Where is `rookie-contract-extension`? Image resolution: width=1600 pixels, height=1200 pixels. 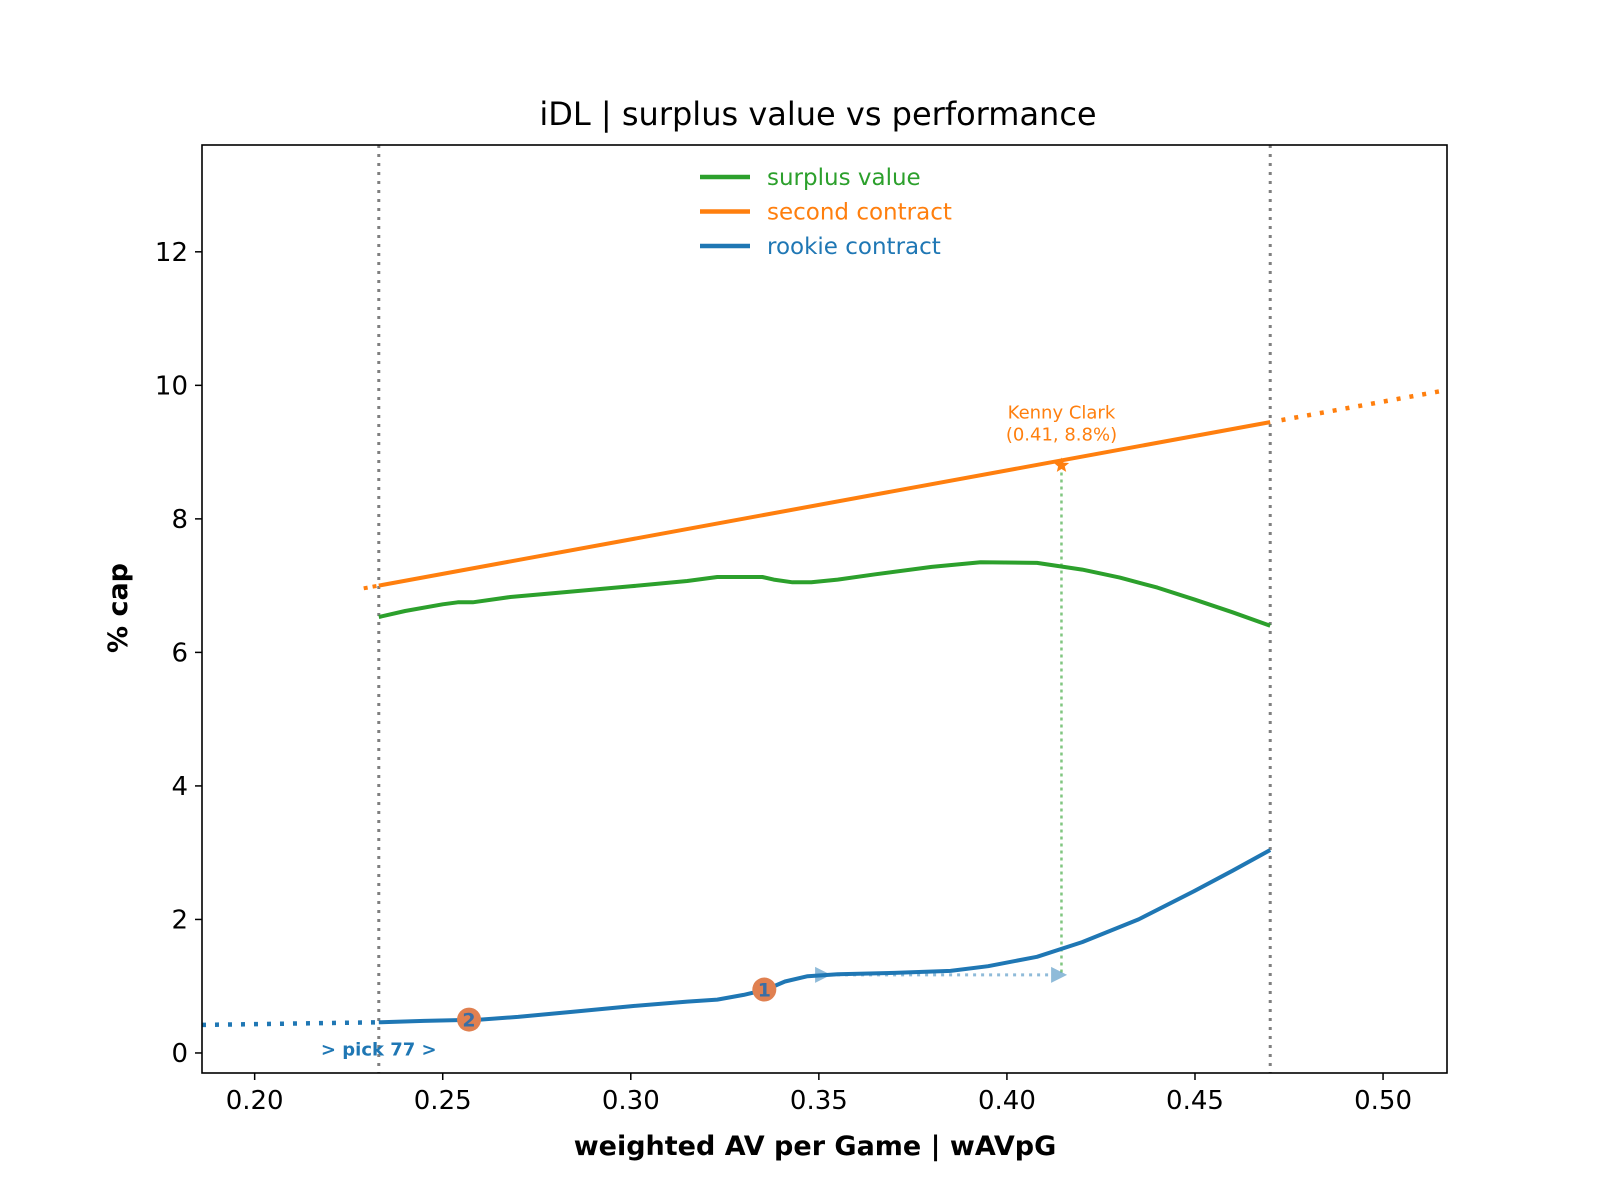
rookie-contract-extension is located at coordinates (290, 1024).